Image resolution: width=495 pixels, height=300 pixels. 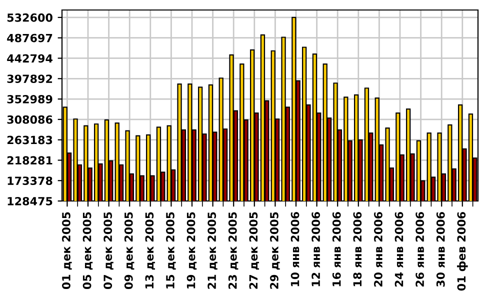 What do you see at coordinates (29, 140) in the screenshot?
I see `y-tick-label: 263183` at bounding box center [29, 140].